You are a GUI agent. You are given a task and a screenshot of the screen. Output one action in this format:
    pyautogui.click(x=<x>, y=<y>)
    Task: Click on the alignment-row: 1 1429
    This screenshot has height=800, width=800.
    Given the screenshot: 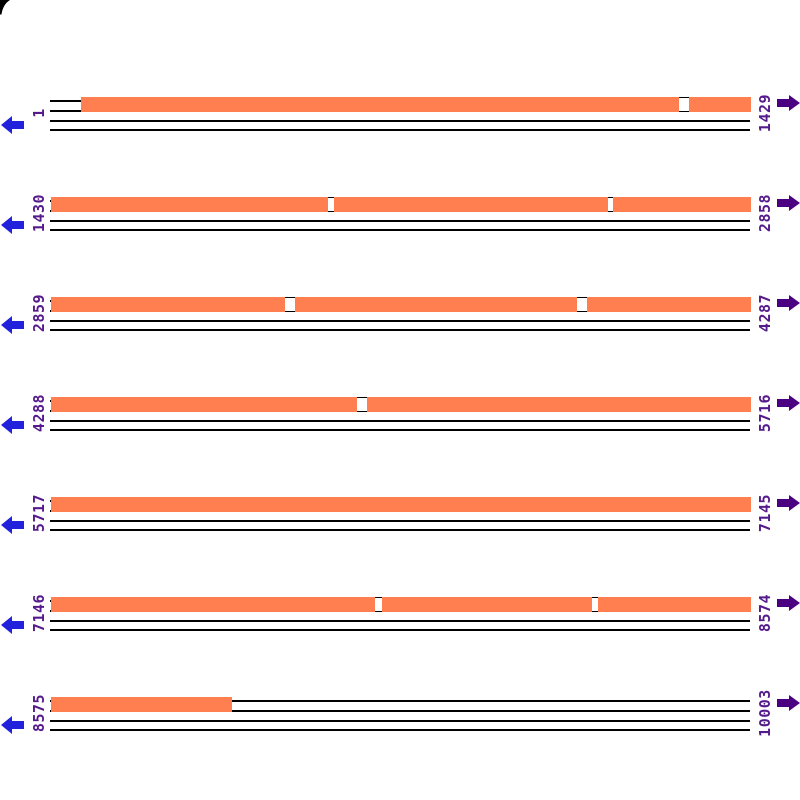 What is the action you would take?
    pyautogui.click(x=400, y=108)
    